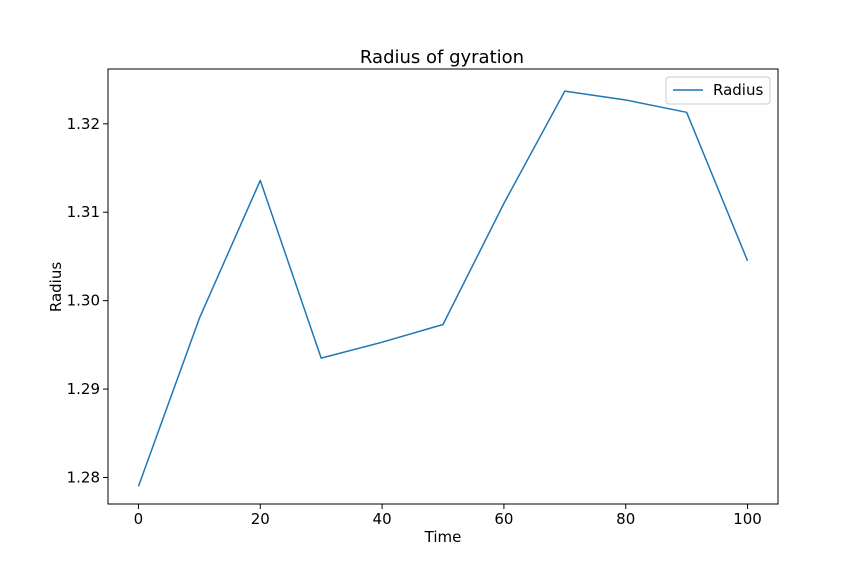 This screenshot has height=580, width=864. What do you see at coordinates (83, 124) in the screenshot?
I see `y-tick-label: 1.32` at bounding box center [83, 124].